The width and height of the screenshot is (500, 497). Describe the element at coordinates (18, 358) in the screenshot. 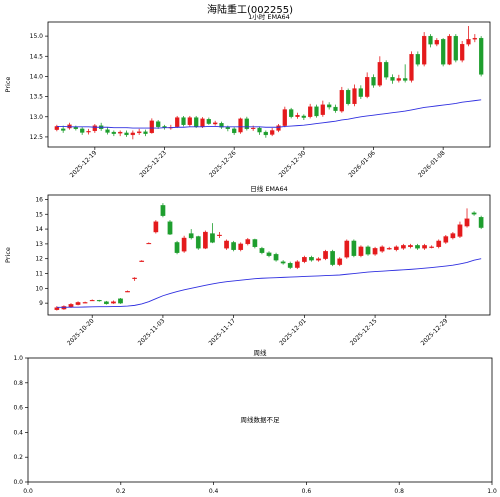

I see `y-tick-label: 1.0` at that location.